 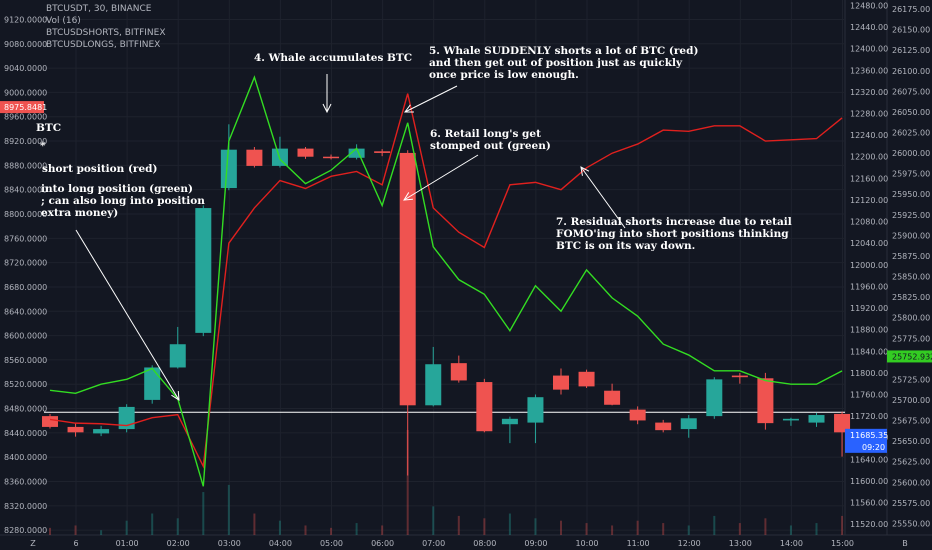 I want to click on mid-axis-tick: 11720.00, so click(x=869, y=416).